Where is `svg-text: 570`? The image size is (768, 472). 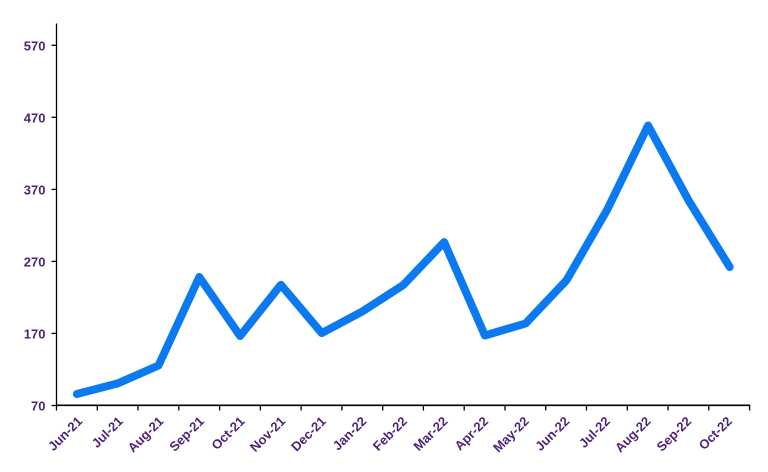 svg-text: 570 is located at coordinates (35, 46).